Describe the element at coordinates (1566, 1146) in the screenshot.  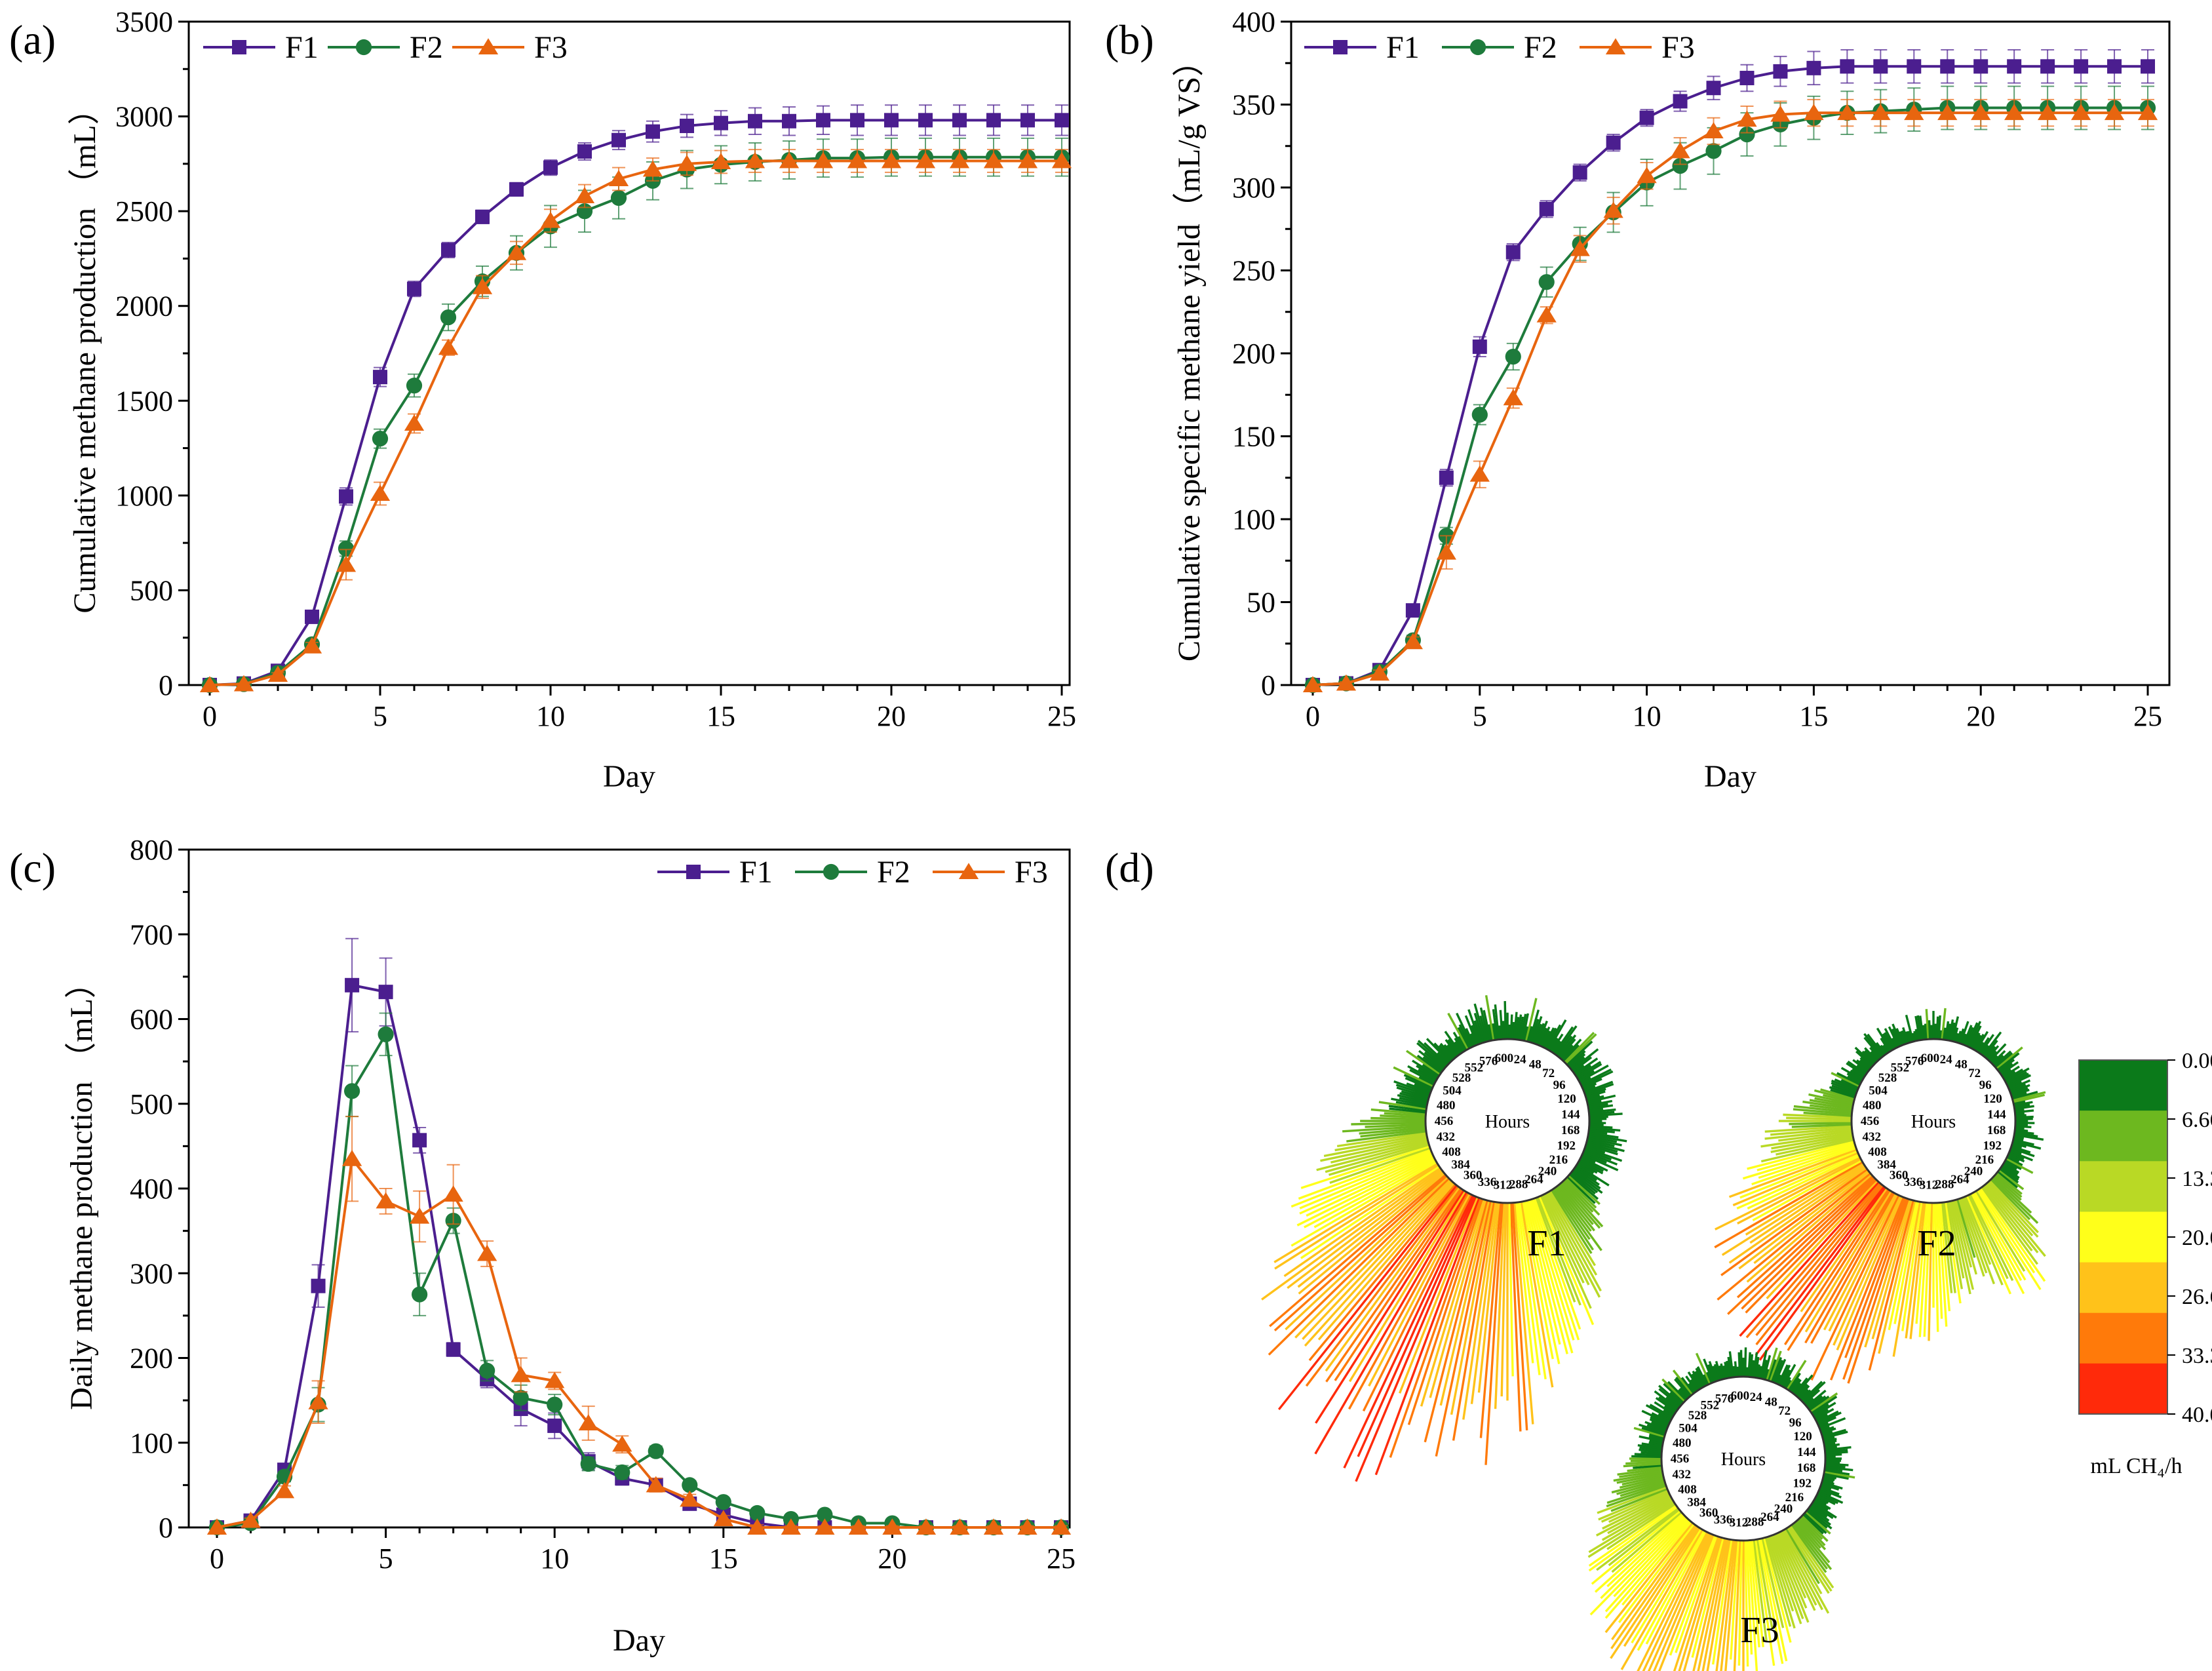
I see `hour-tick-label: 192` at that location.